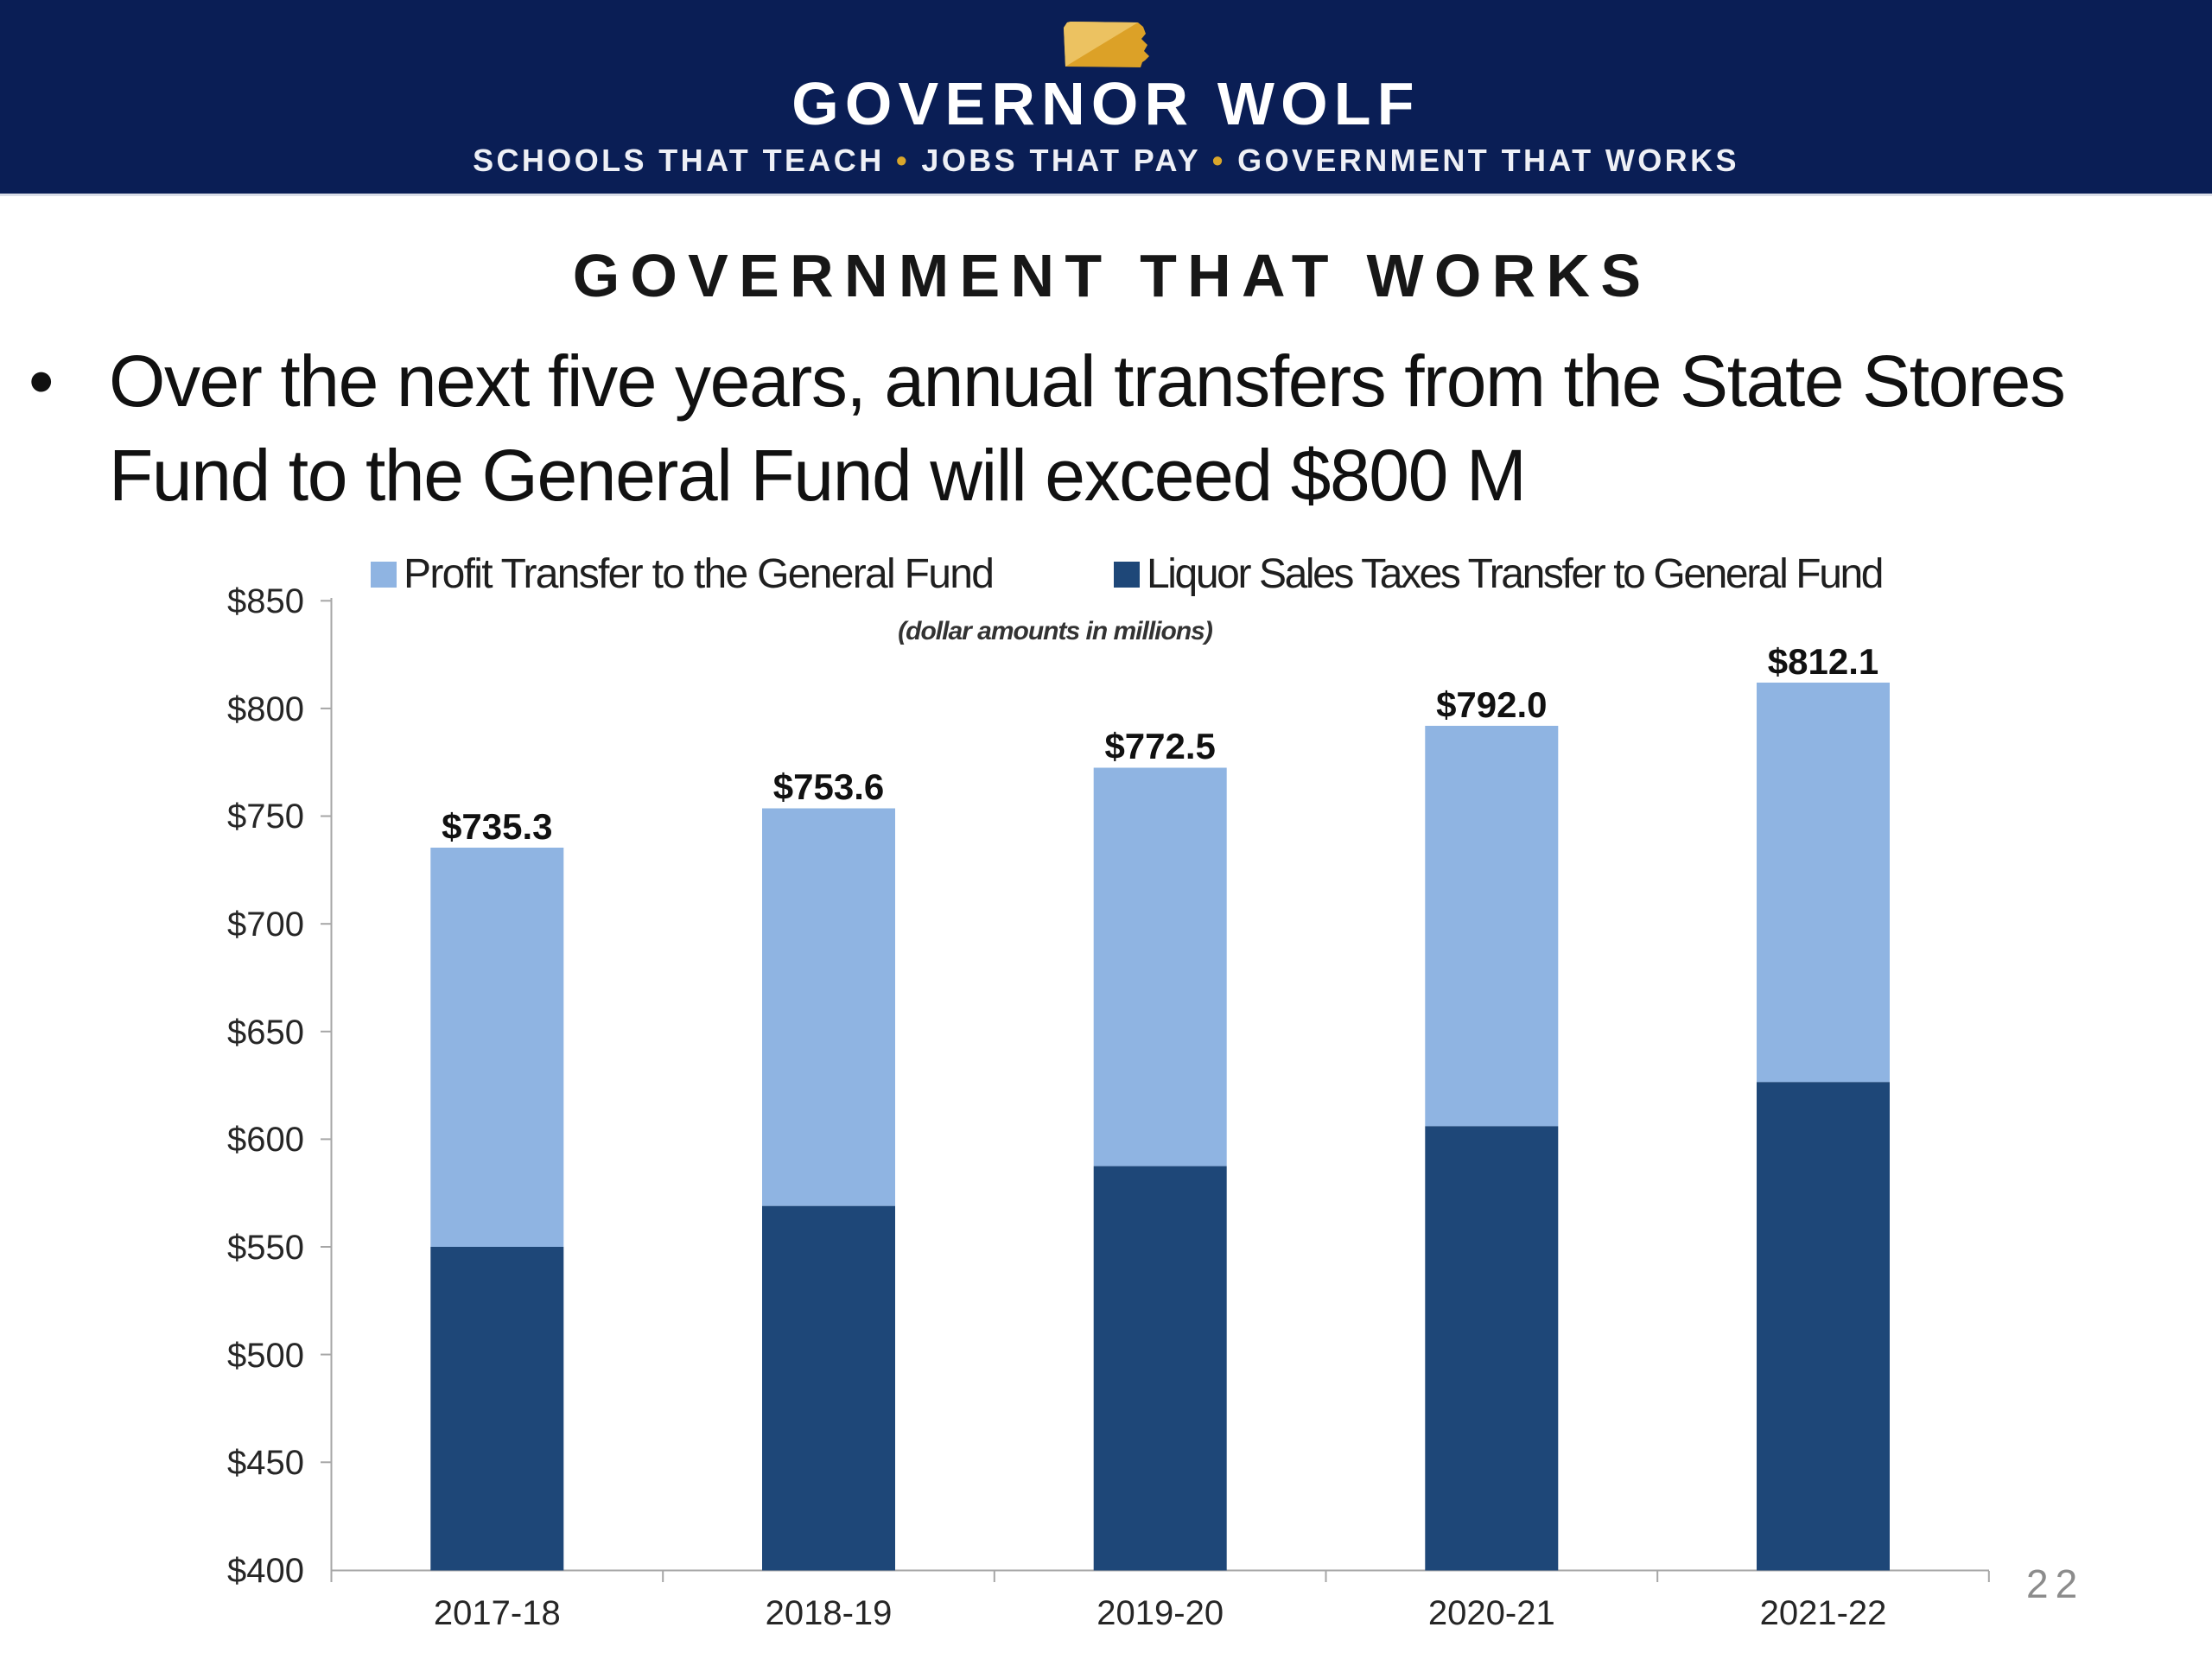 The width and height of the screenshot is (2212, 1659). I want to click on svg-text: $792.0, so click(1491, 704).